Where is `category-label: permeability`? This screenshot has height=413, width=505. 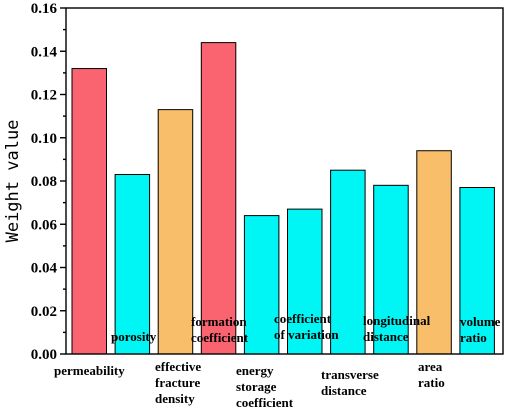
category-label: permeability is located at coordinates (89, 370).